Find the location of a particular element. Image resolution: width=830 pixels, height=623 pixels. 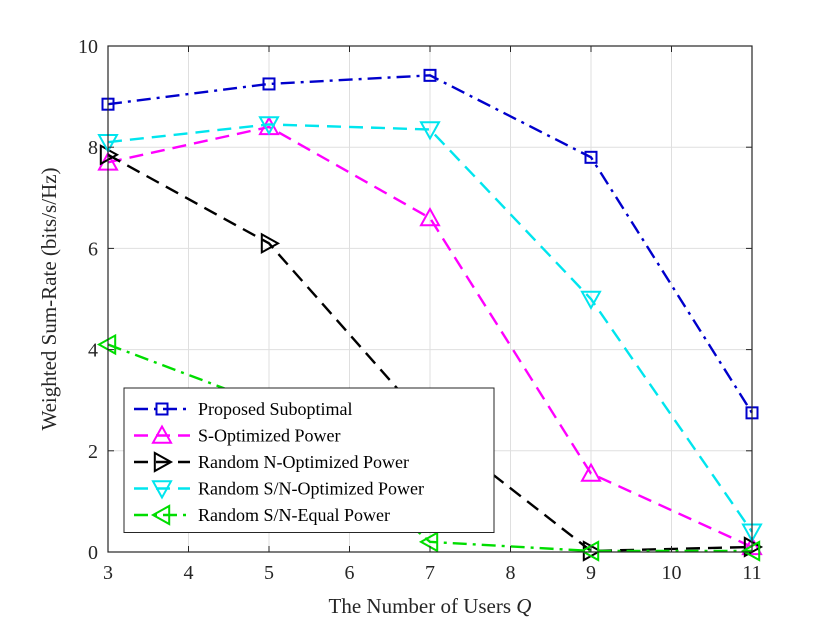

legend-item: Random N-Optimized Power is located at coordinates (271, 462).